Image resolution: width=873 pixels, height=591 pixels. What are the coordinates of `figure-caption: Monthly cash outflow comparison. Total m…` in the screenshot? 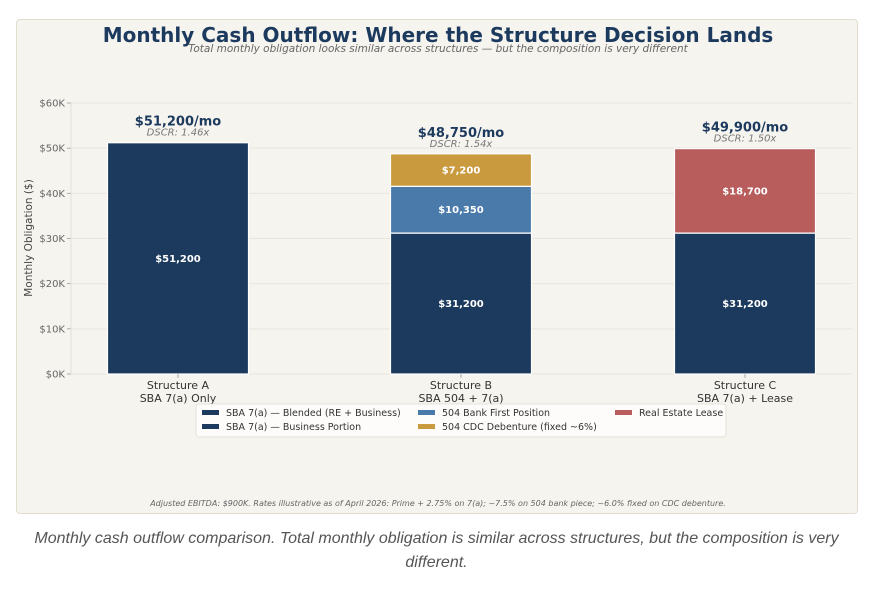 It's located at (436, 550).